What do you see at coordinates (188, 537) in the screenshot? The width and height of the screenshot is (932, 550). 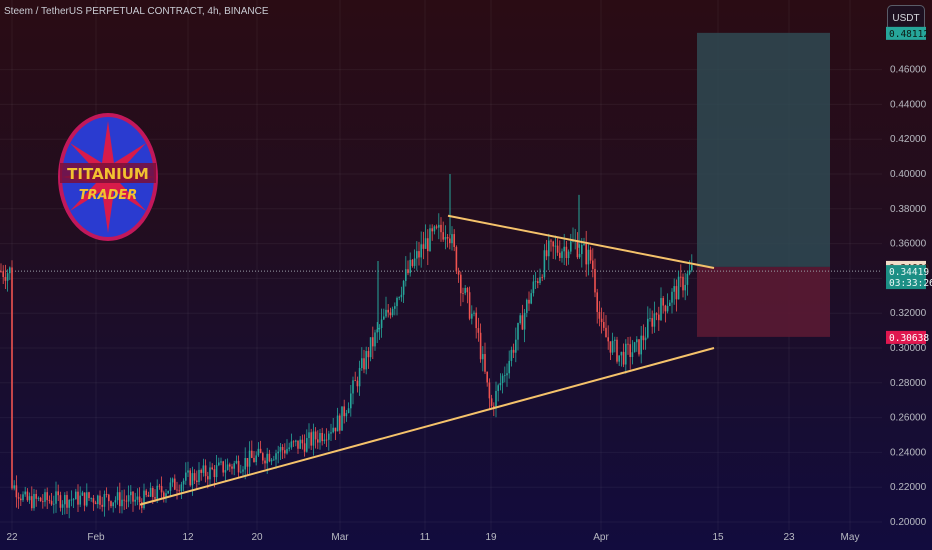 I see `x-tick-label: 12` at bounding box center [188, 537].